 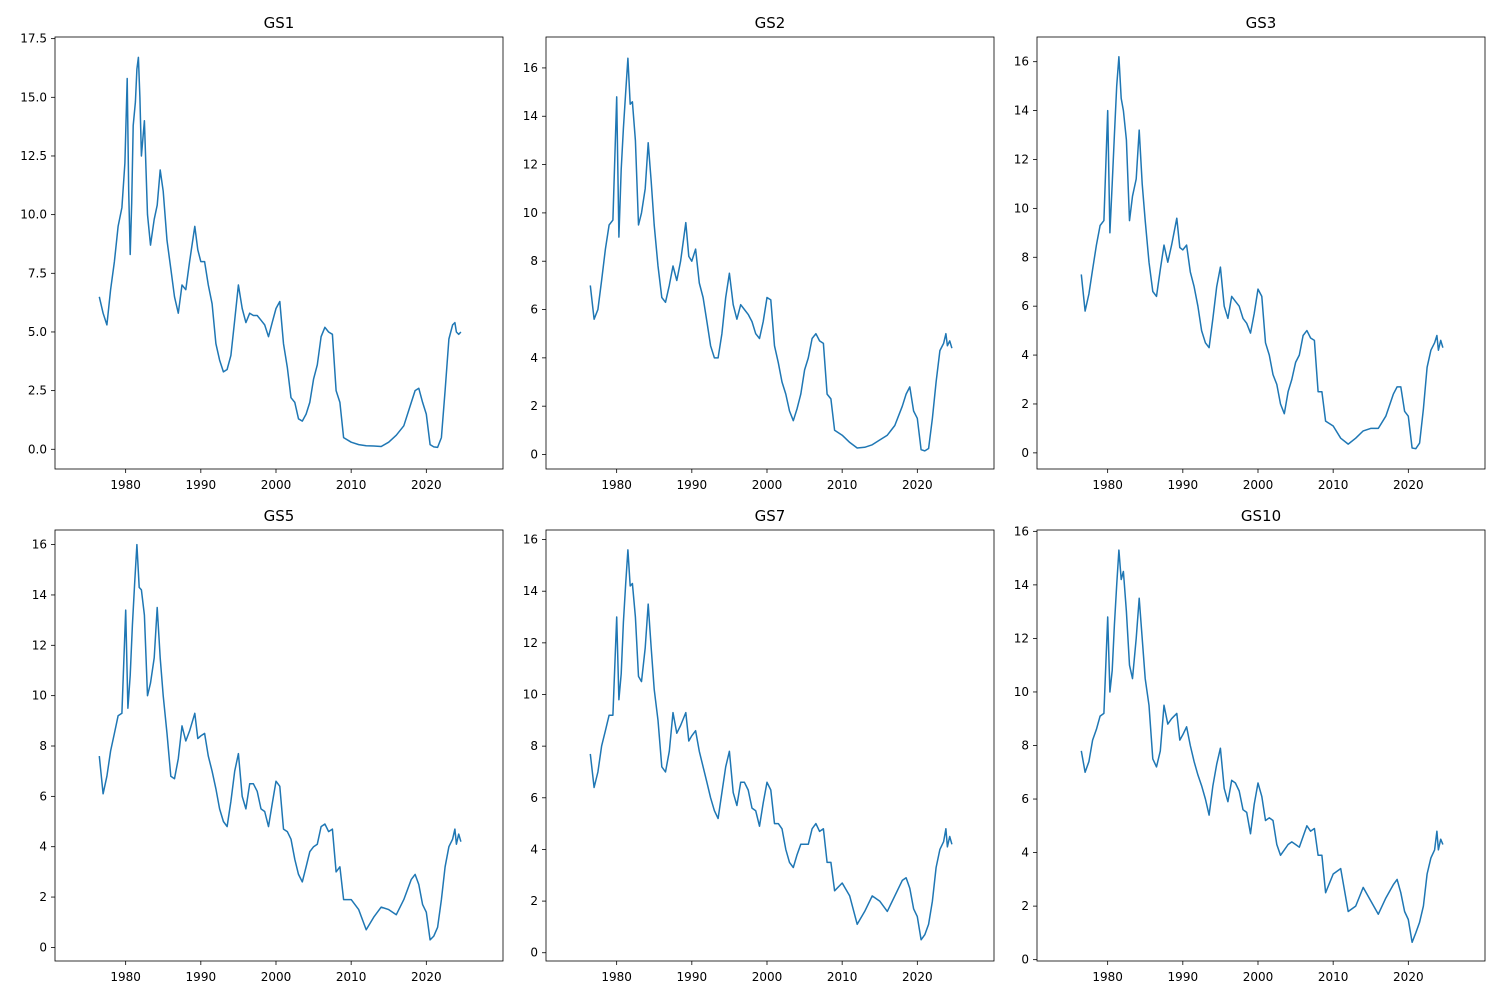 What do you see at coordinates (1261, 516) in the screenshot?
I see `subplot-title: GS10` at bounding box center [1261, 516].